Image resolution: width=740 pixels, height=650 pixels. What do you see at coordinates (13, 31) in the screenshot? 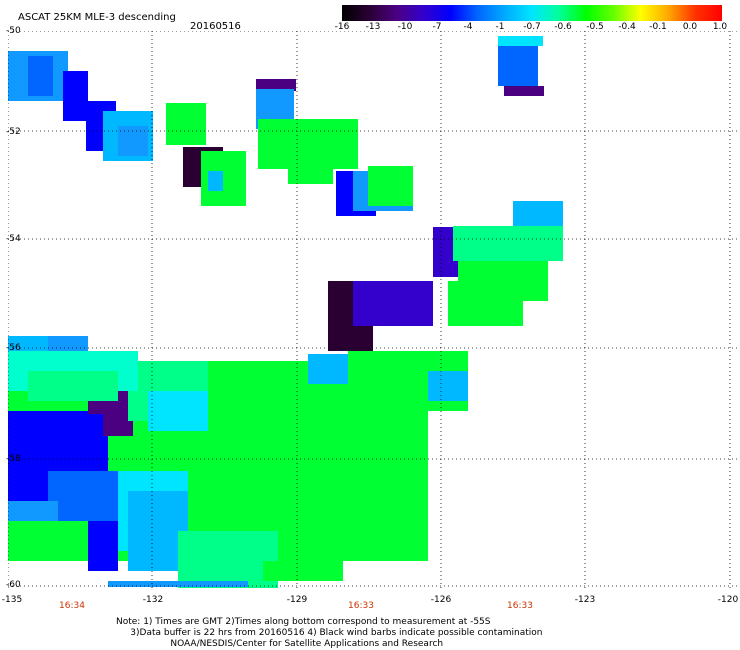
I see `lat-label: -50` at bounding box center [13, 31].